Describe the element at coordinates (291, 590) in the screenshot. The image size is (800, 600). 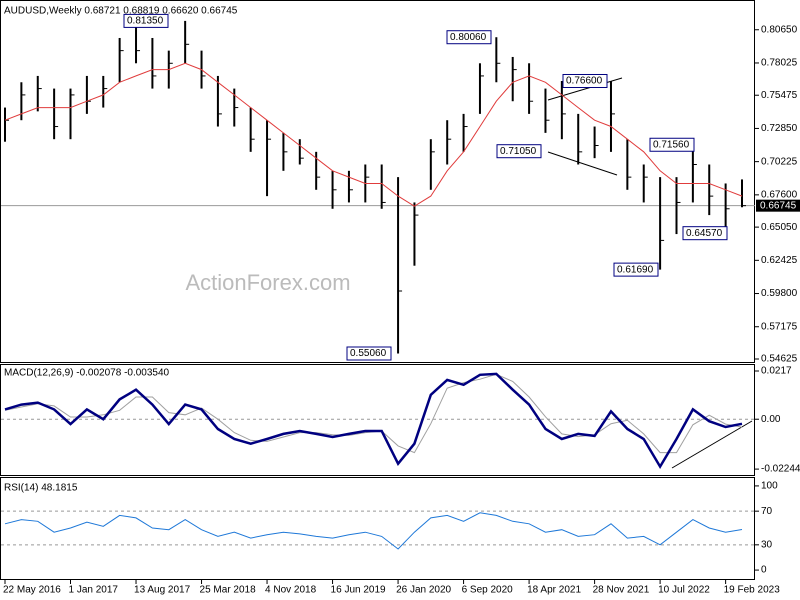
I see `x-tick-label: 4 Nov 2018` at that location.